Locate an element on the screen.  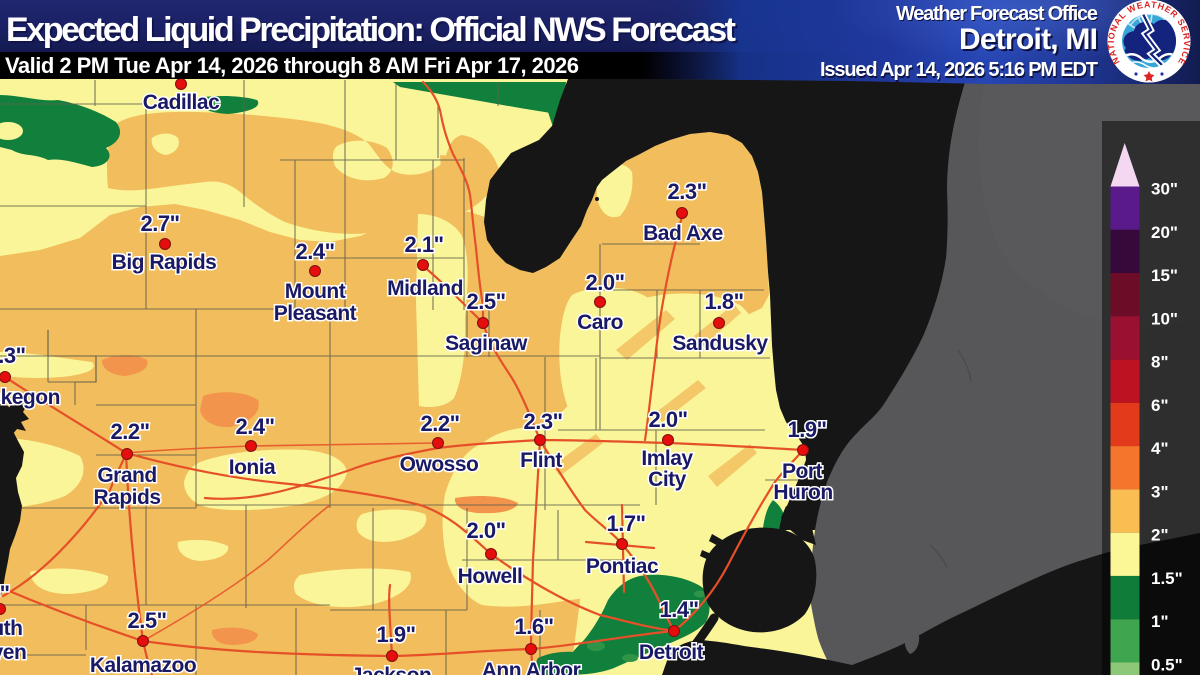
svg-text: Mount is located at coordinates (315, 291).